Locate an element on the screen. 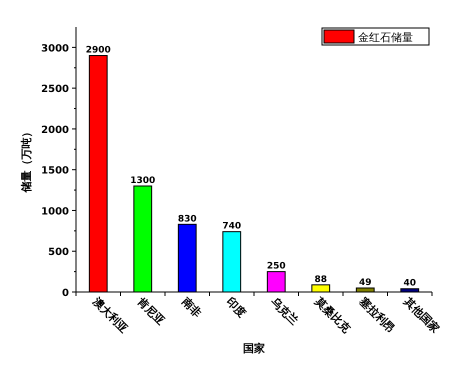 The image size is (472, 386). y-tick-label: 2500 is located at coordinates (55, 90).